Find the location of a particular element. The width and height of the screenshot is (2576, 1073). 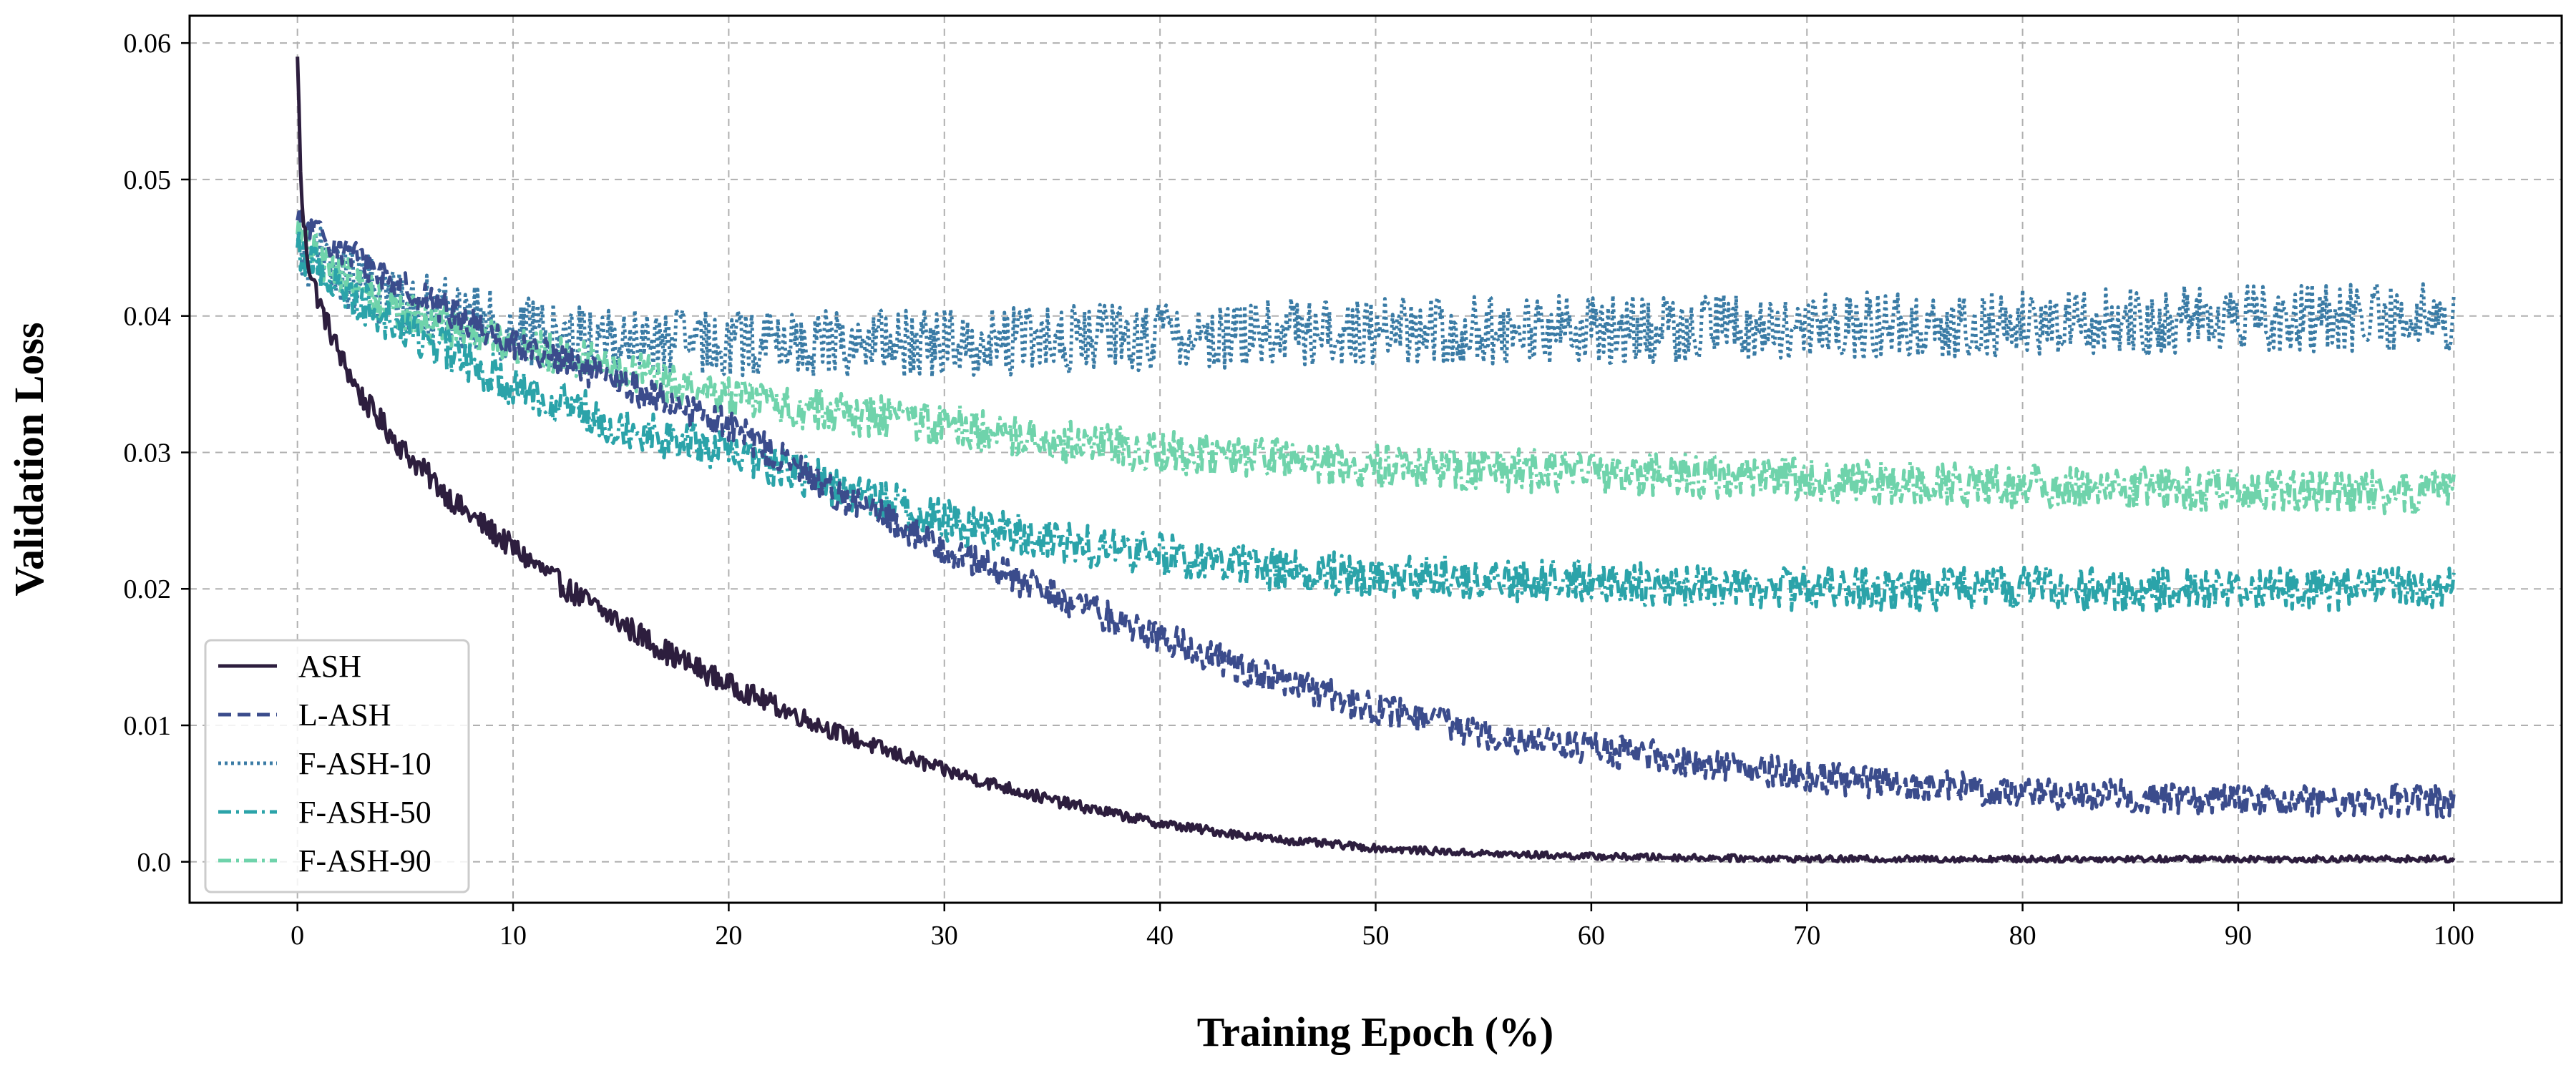

x-tick-label: 30 is located at coordinates (944, 936).